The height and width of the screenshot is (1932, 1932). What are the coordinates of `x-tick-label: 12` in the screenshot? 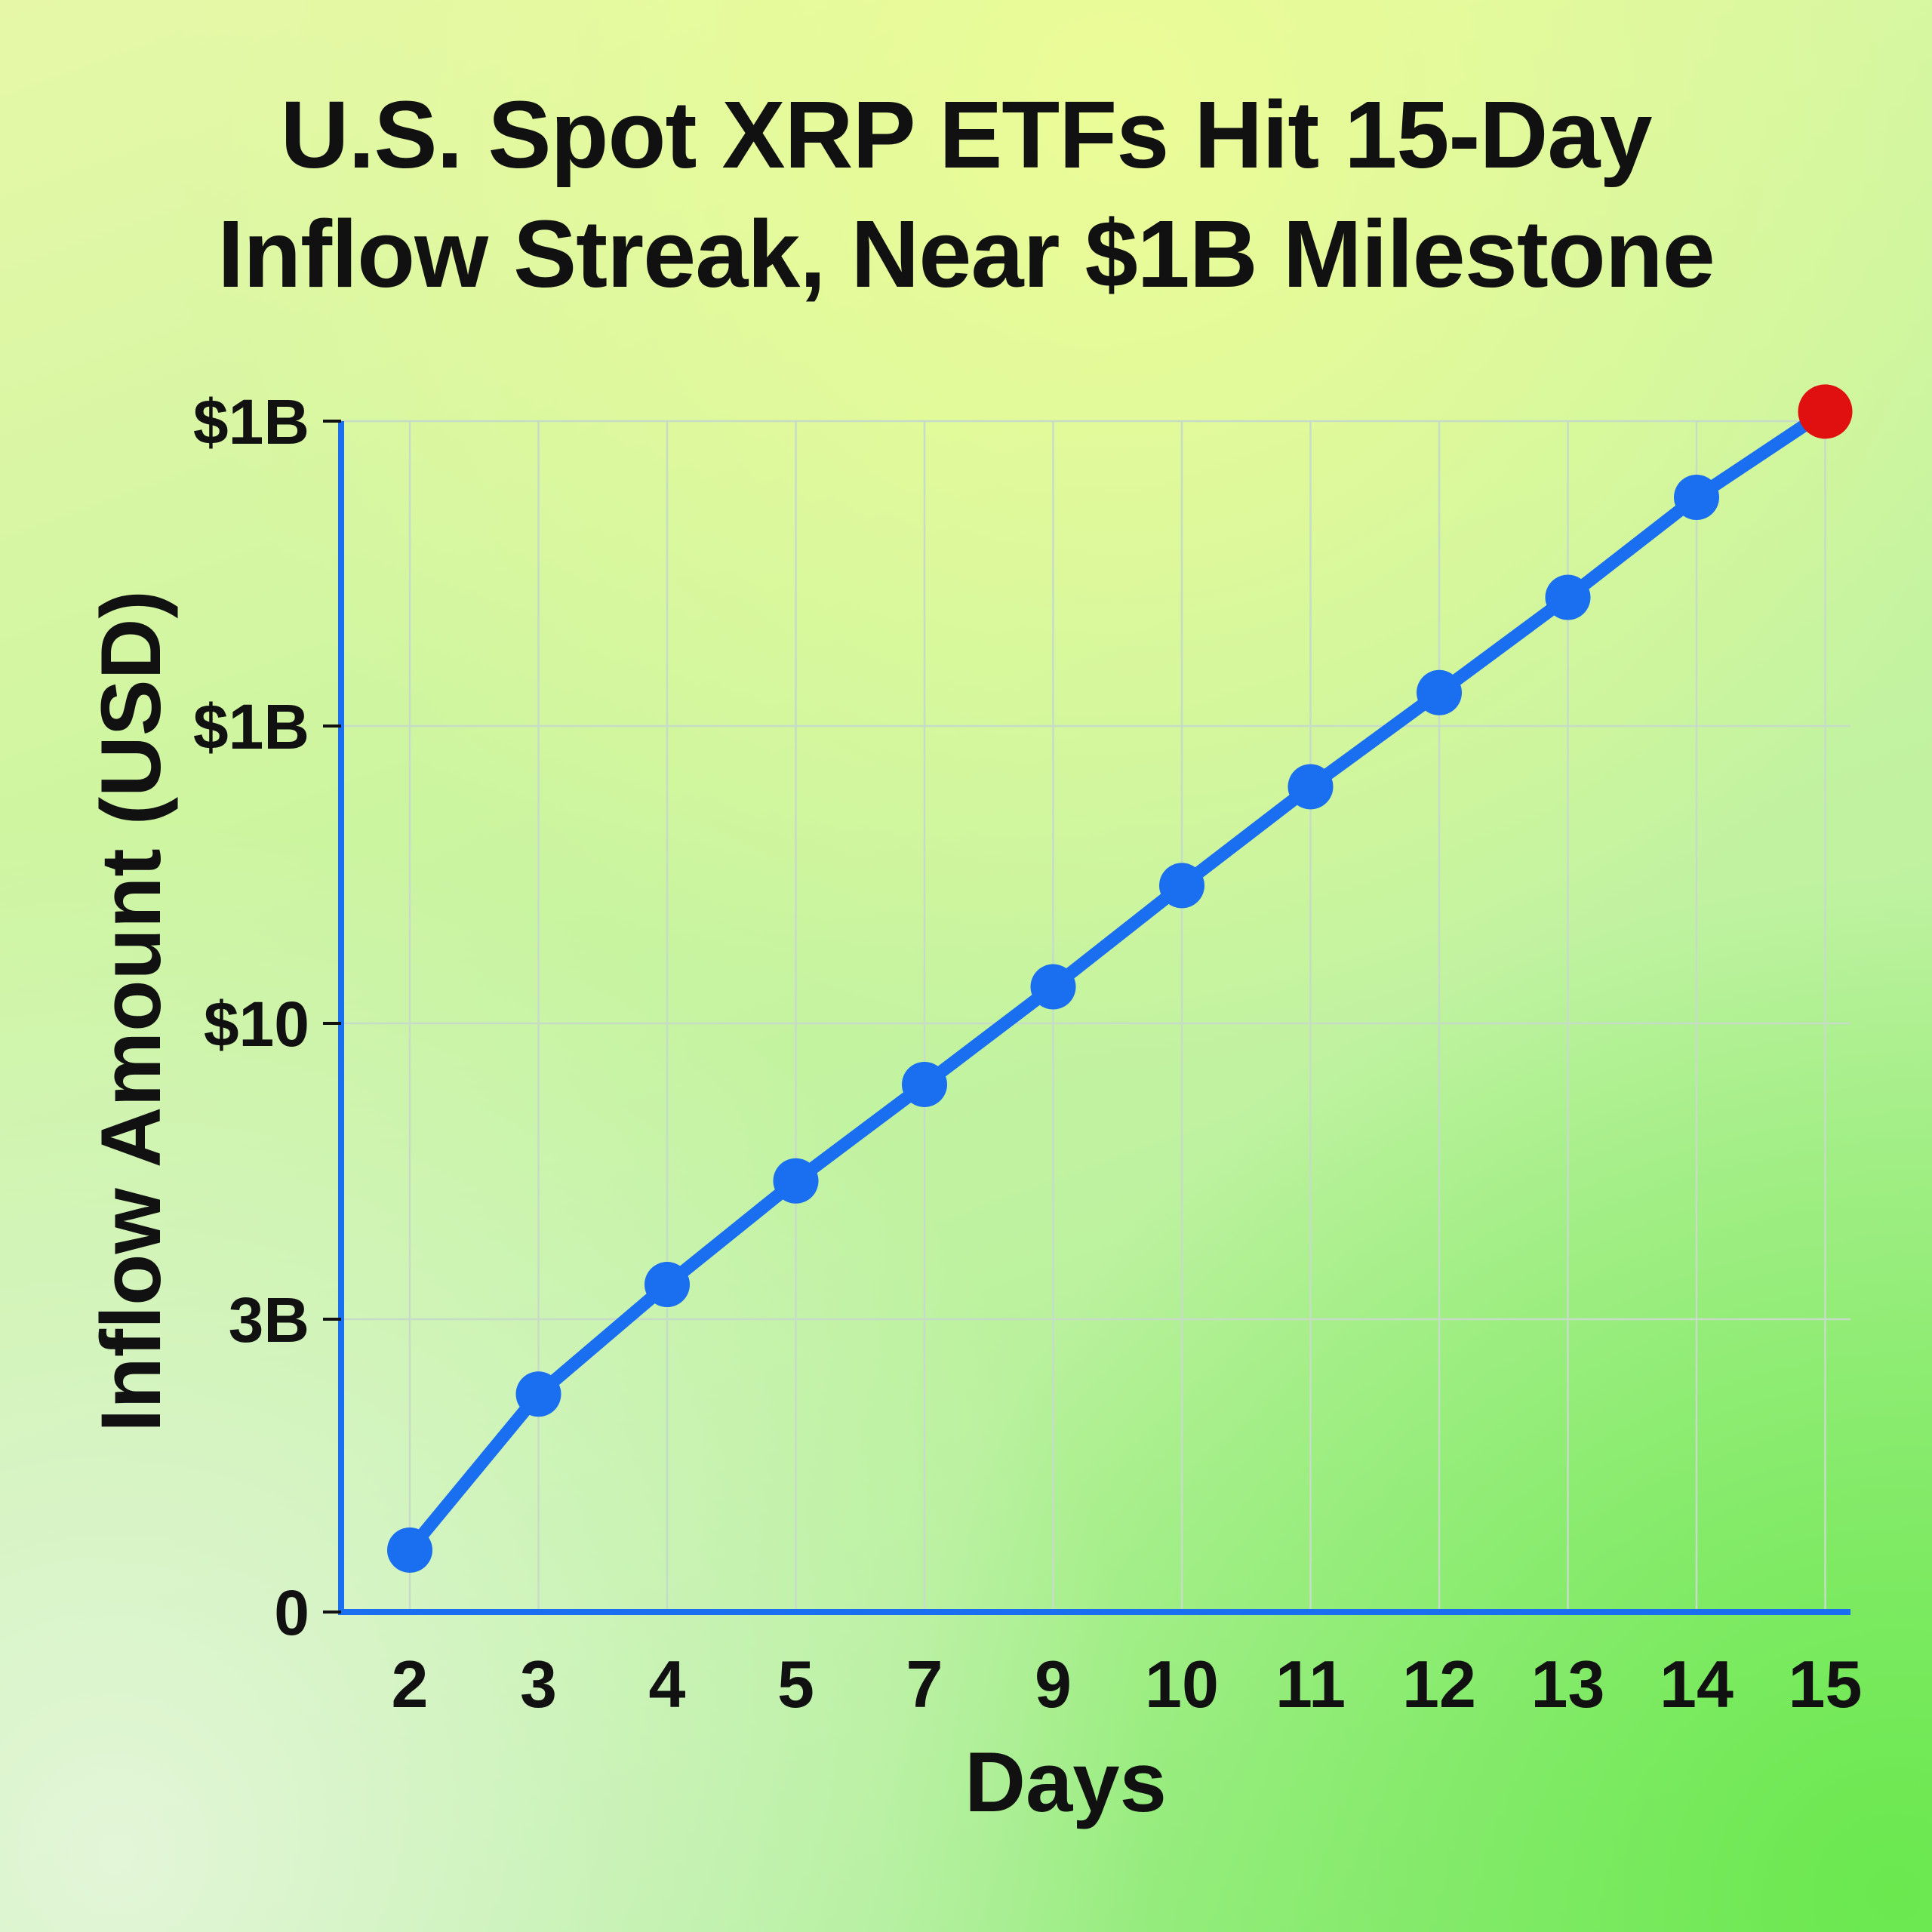 It's located at (1439, 1684).